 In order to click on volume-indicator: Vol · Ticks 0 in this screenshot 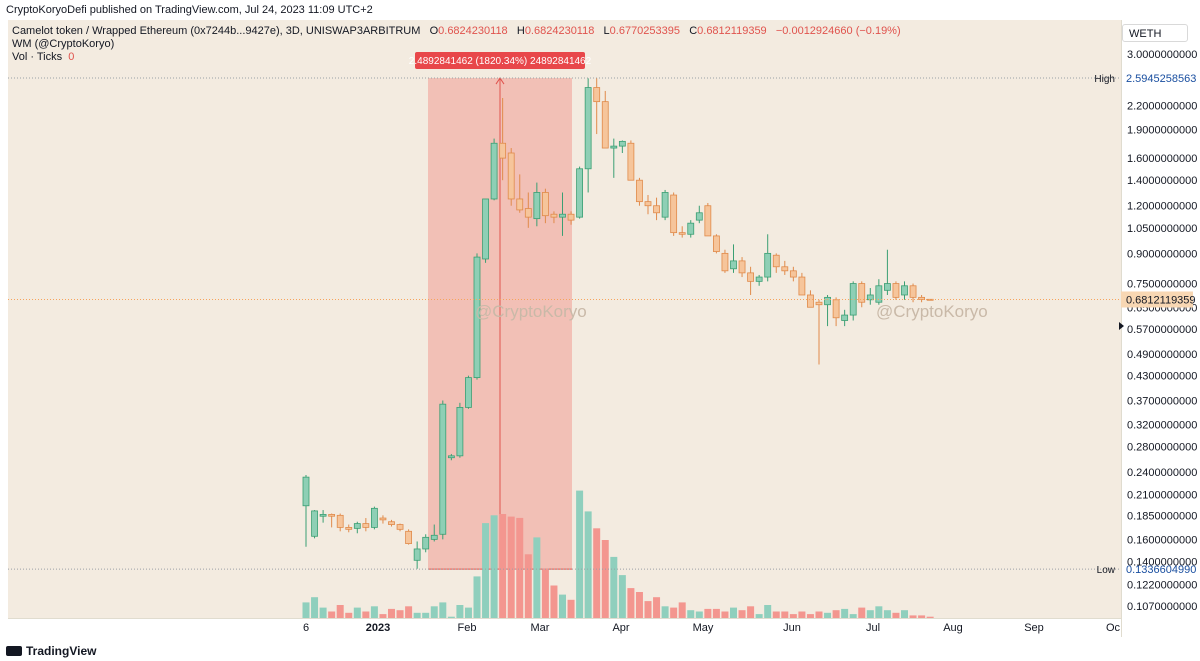, I will do `click(456, 57)`.